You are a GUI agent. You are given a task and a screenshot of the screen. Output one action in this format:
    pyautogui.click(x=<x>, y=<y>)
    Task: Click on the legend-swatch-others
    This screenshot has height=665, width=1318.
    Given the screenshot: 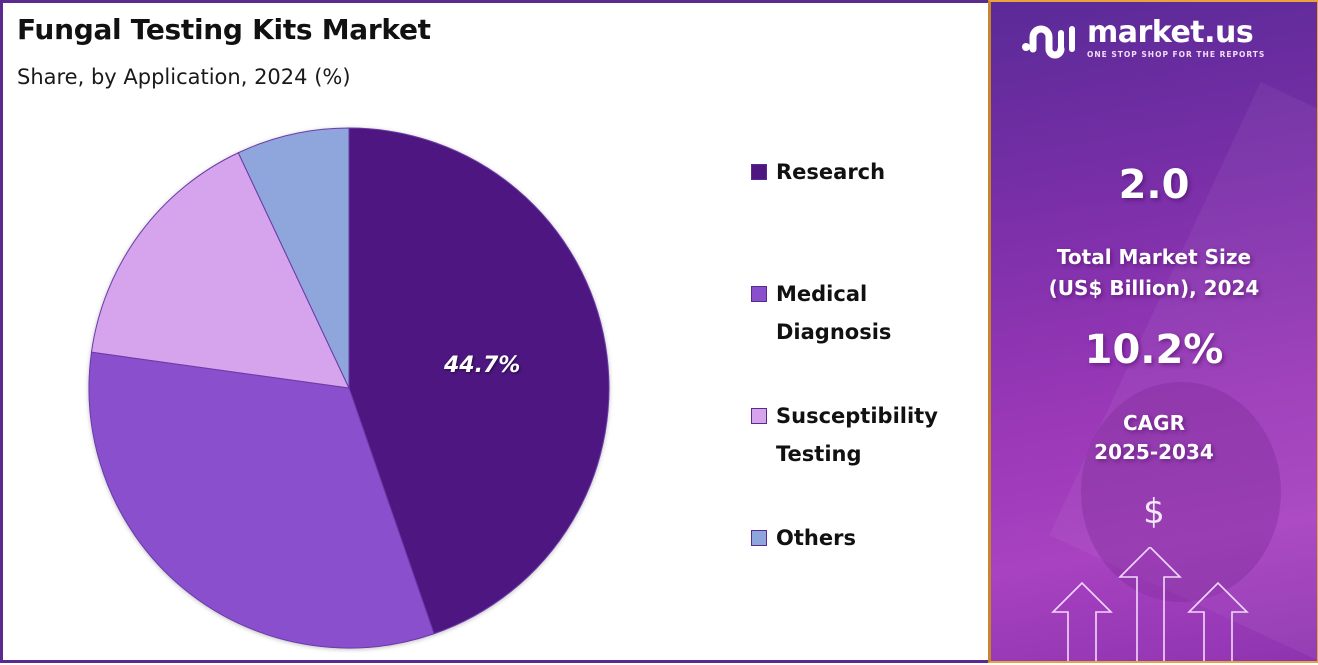 What is the action you would take?
    pyautogui.click(x=759, y=538)
    